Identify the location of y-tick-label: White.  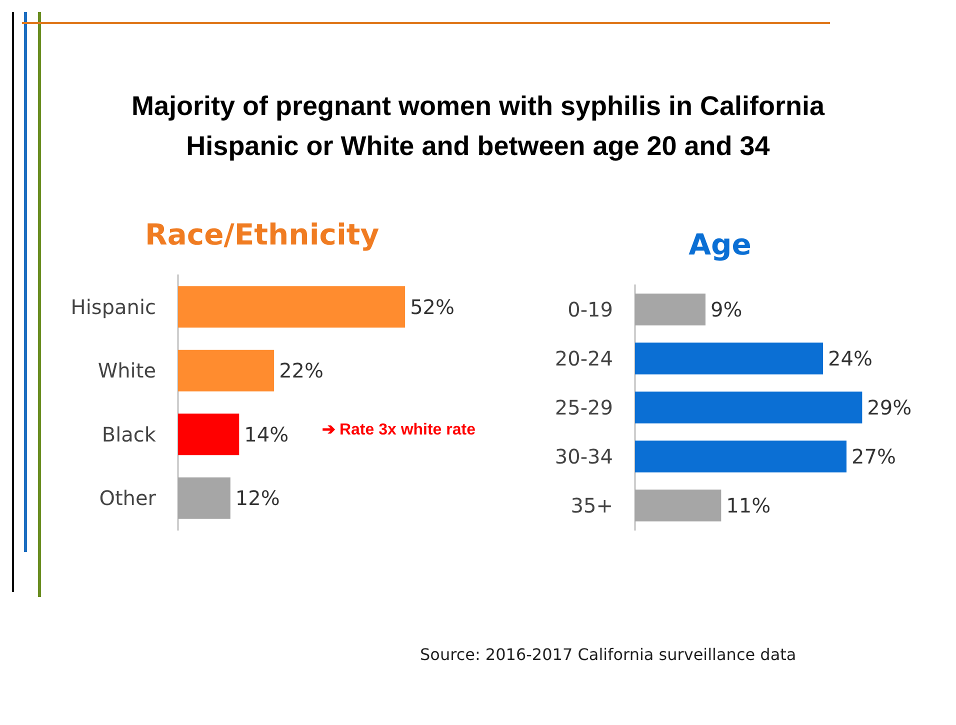
(127, 370).